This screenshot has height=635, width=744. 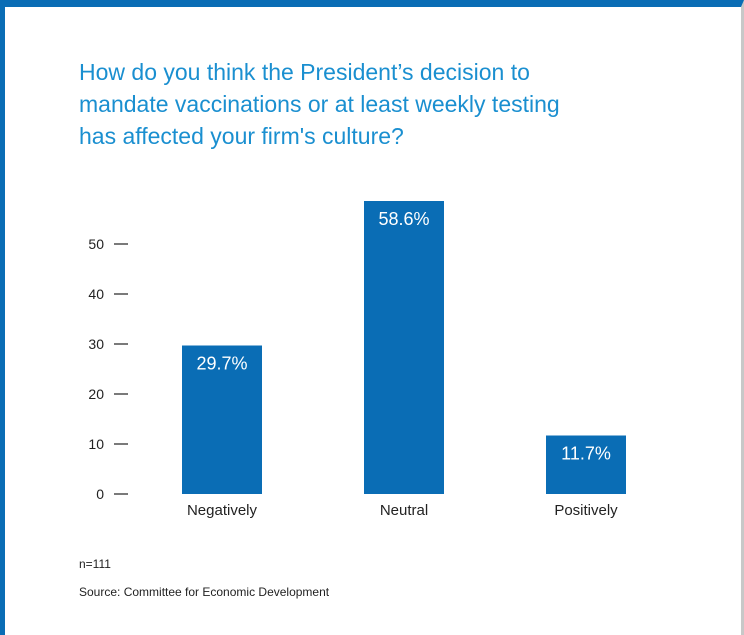 What do you see at coordinates (96, 444) in the screenshot?
I see `y-tick-label: 10` at bounding box center [96, 444].